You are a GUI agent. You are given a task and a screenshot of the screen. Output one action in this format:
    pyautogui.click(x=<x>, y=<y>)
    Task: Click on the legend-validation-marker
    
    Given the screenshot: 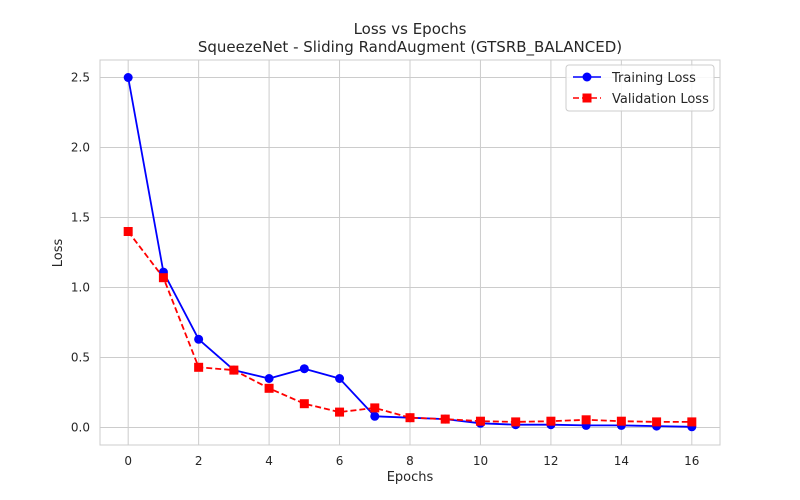 What is the action you would take?
    pyautogui.click(x=587, y=98)
    